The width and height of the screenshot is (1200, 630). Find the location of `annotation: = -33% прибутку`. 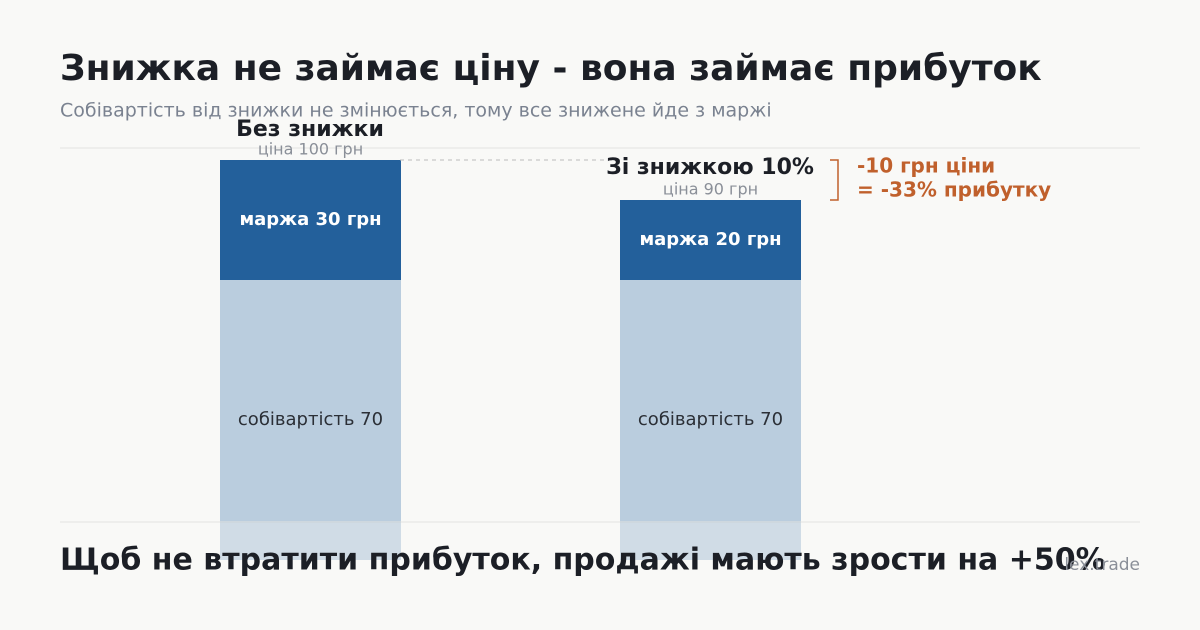

annotation: = -33% прибутку is located at coordinates (954, 190).